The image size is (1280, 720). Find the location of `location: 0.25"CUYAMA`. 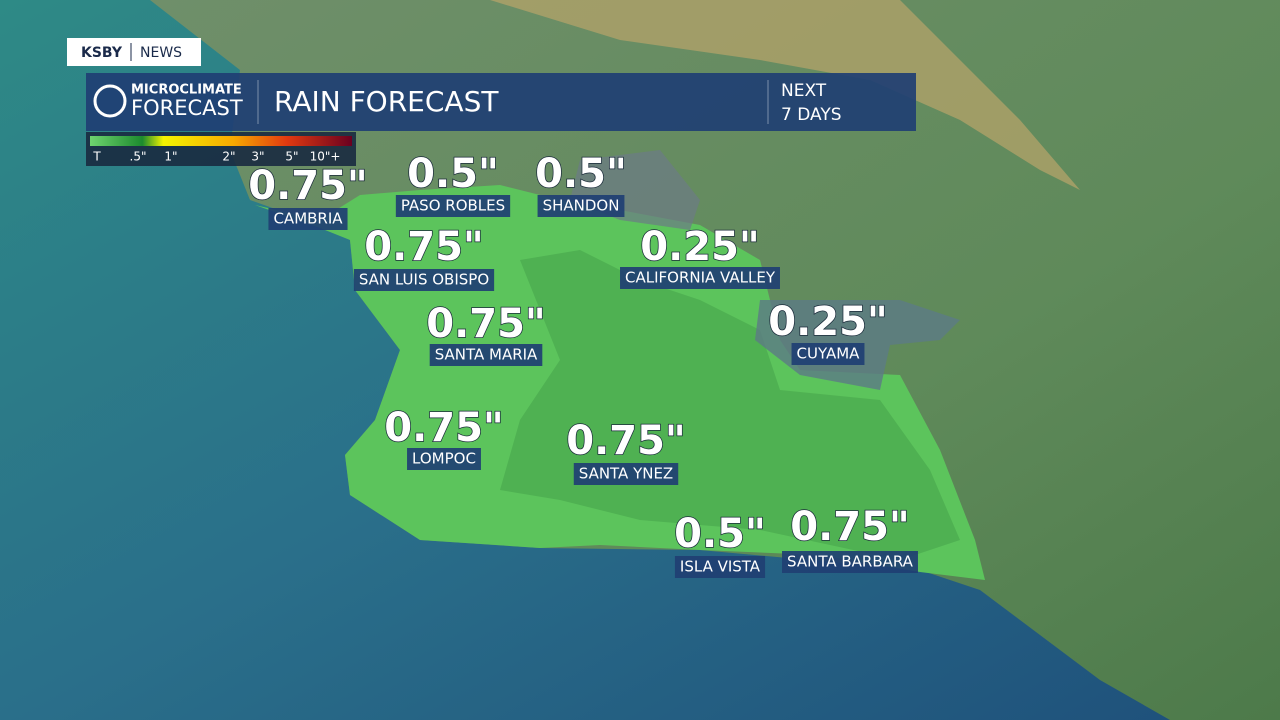

location: 0.25"CUYAMA is located at coordinates (828, 331).